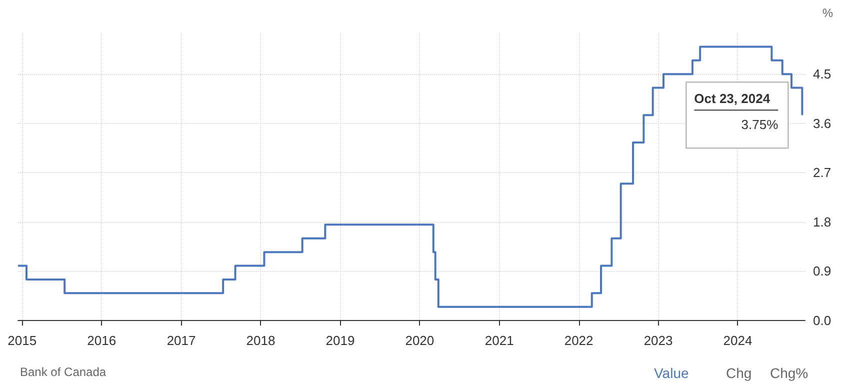  What do you see at coordinates (101, 340) in the screenshot?
I see `x-tick-label: 2016` at bounding box center [101, 340].